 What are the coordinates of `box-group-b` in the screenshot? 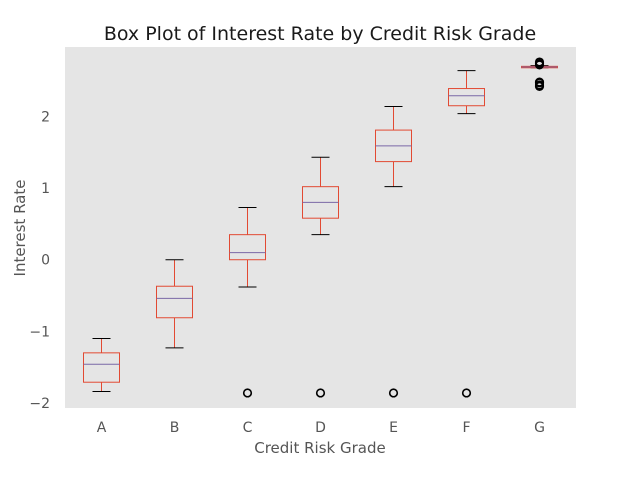 It's located at (174, 304).